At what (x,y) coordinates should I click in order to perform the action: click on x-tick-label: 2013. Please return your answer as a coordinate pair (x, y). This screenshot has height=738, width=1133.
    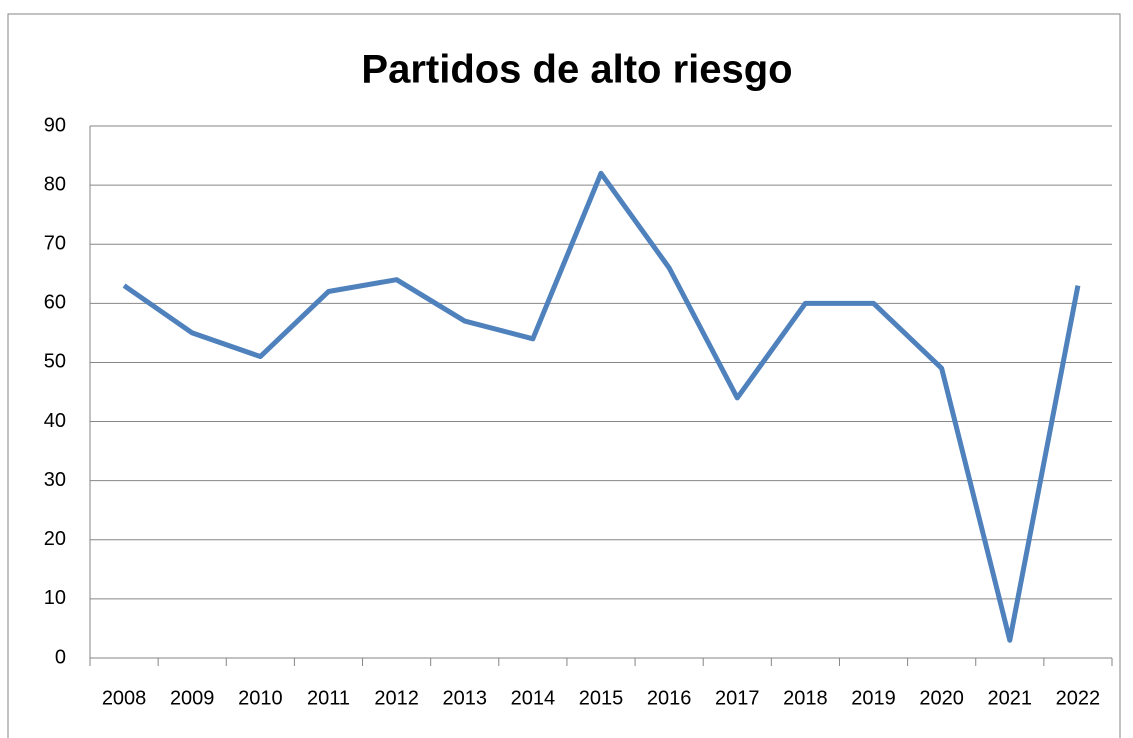
    Looking at the image, I should click on (464, 698).